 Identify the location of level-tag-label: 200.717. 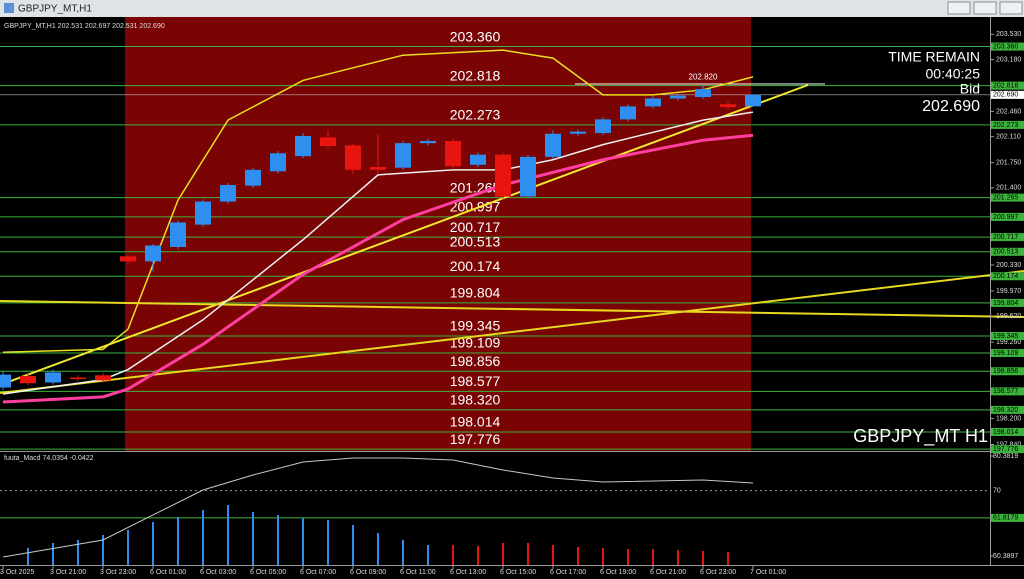
(1005, 237).